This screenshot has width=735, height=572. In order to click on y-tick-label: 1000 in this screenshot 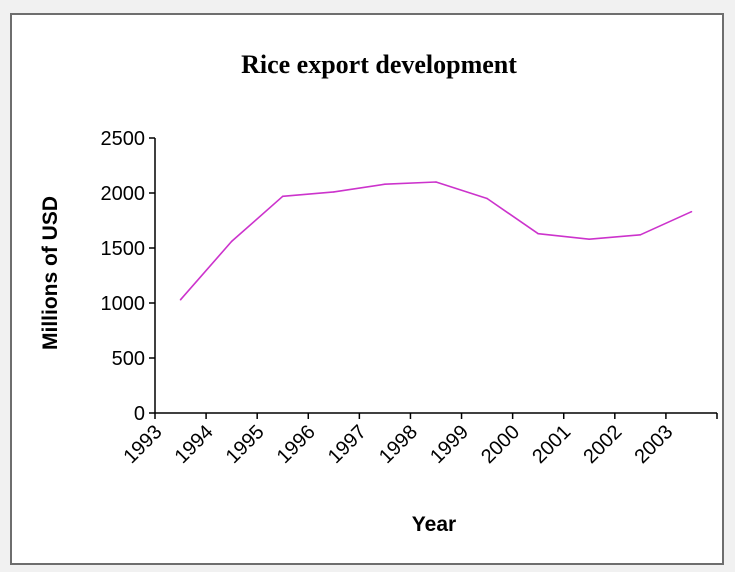, I will do `click(123, 304)`.